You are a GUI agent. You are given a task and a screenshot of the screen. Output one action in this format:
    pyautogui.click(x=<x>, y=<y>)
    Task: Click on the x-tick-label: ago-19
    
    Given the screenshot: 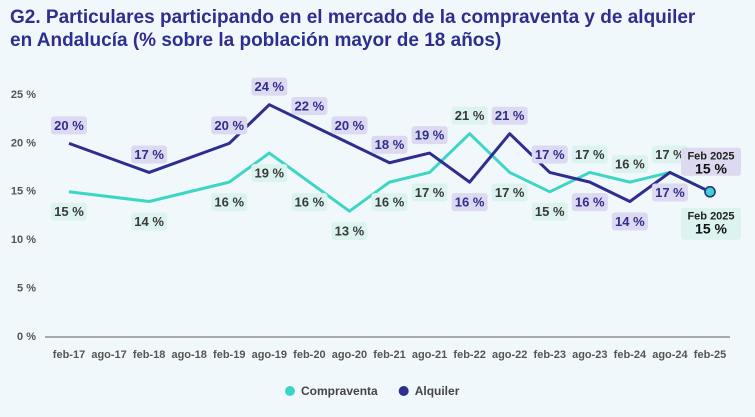 What is the action you would take?
    pyautogui.click(x=269, y=355)
    